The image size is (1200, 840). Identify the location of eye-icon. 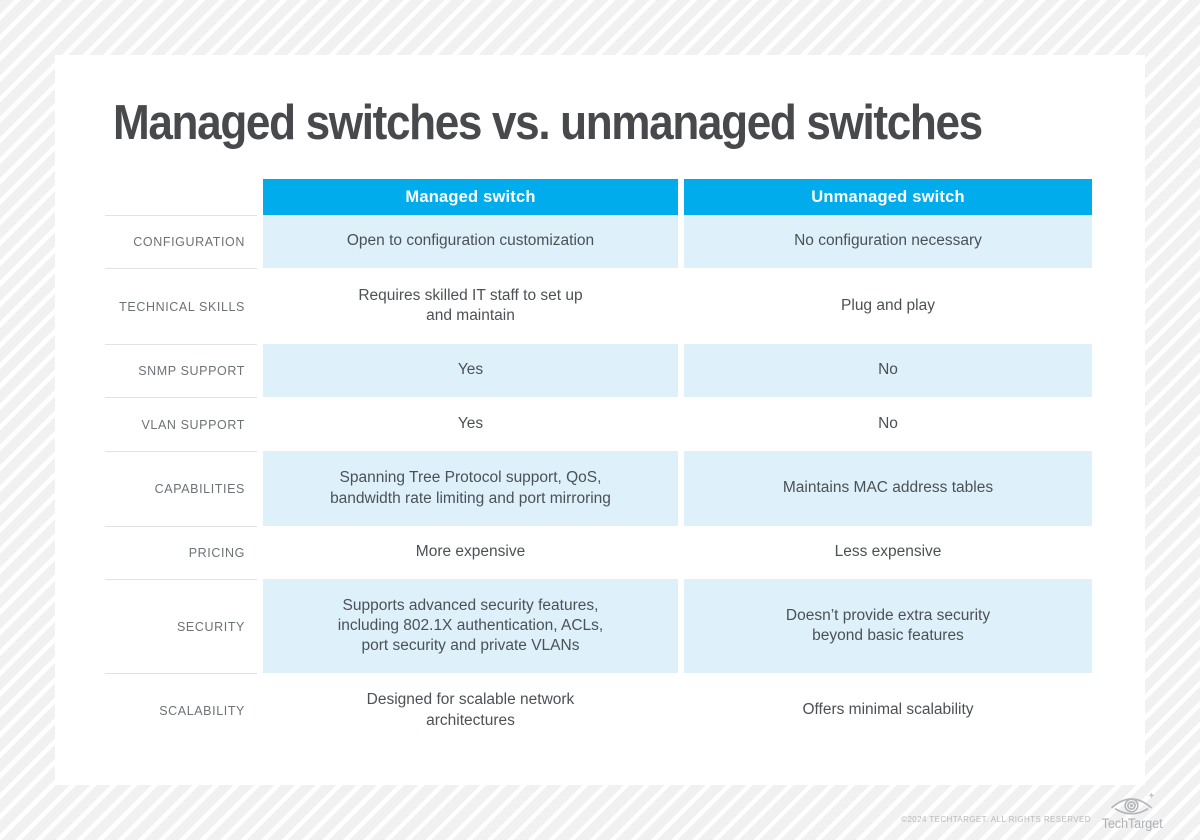
(1133, 803).